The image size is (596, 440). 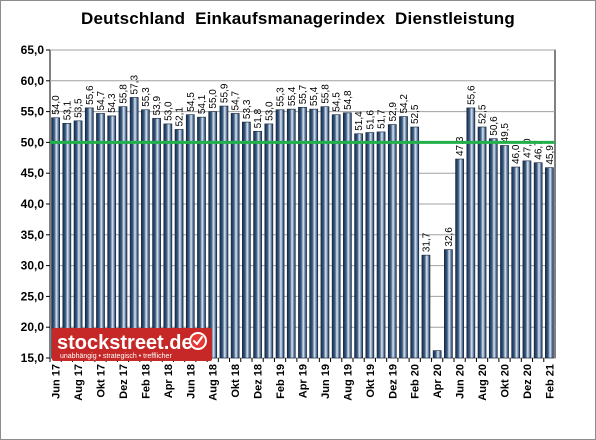 What do you see at coordinates (79, 382) in the screenshot?
I see `x-tick-label: Aug 17` at bounding box center [79, 382].